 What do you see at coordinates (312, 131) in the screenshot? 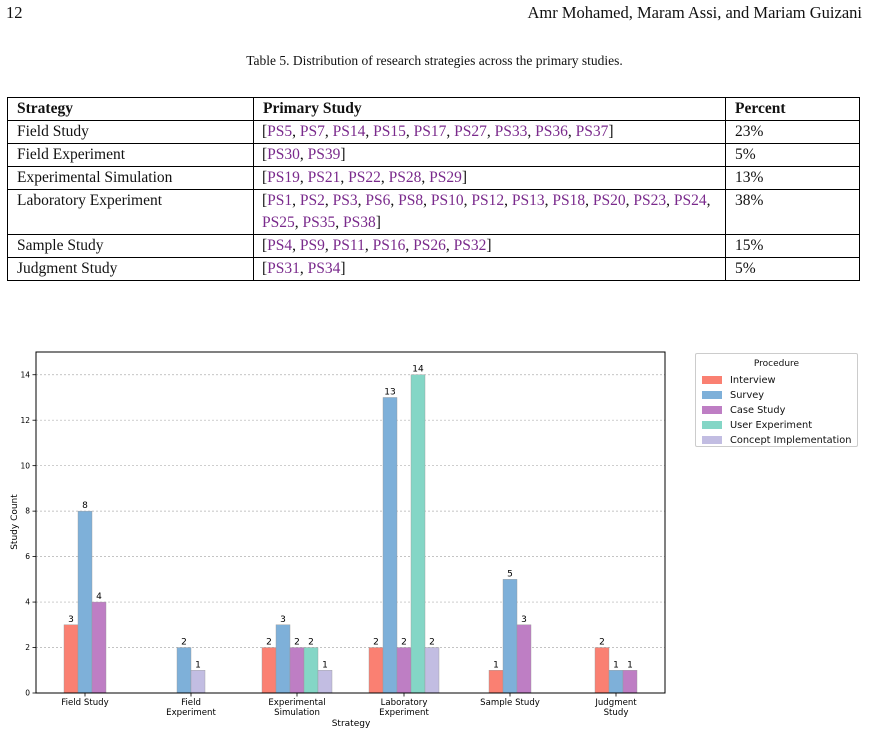
I see `primary-study-link: PS7` at bounding box center [312, 131].